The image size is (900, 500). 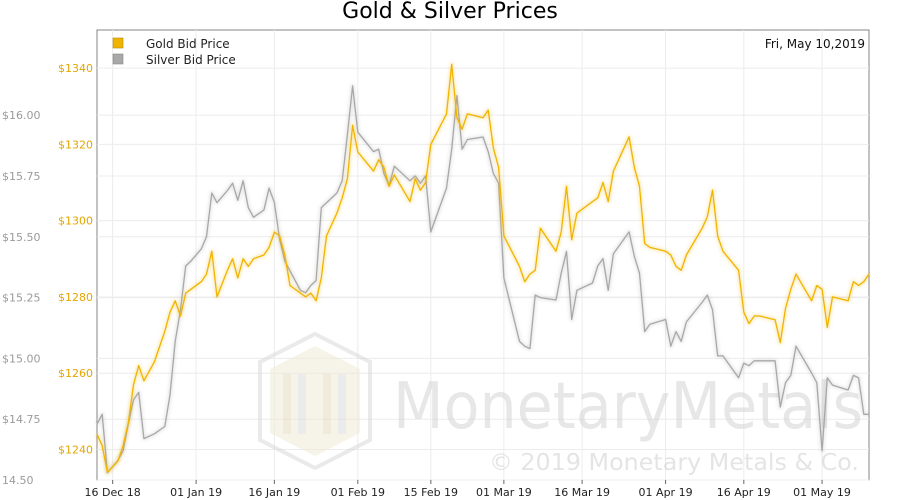 What do you see at coordinates (75, 449) in the screenshot?
I see `gold-tick-label: $1240` at bounding box center [75, 449].